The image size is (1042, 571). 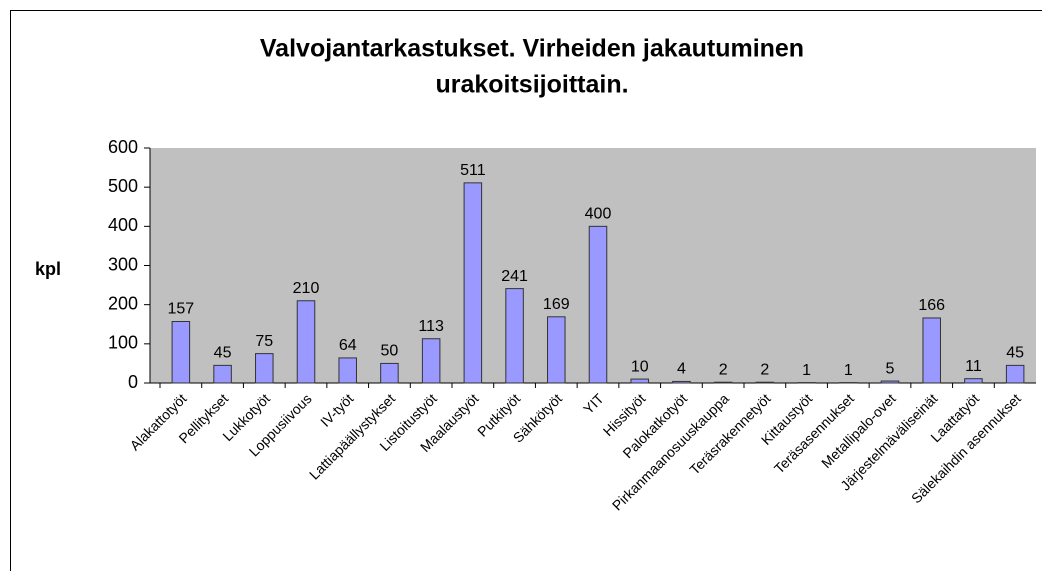 What do you see at coordinates (473, 170) in the screenshot?
I see `value-label: 511` at bounding box center [473, 170].